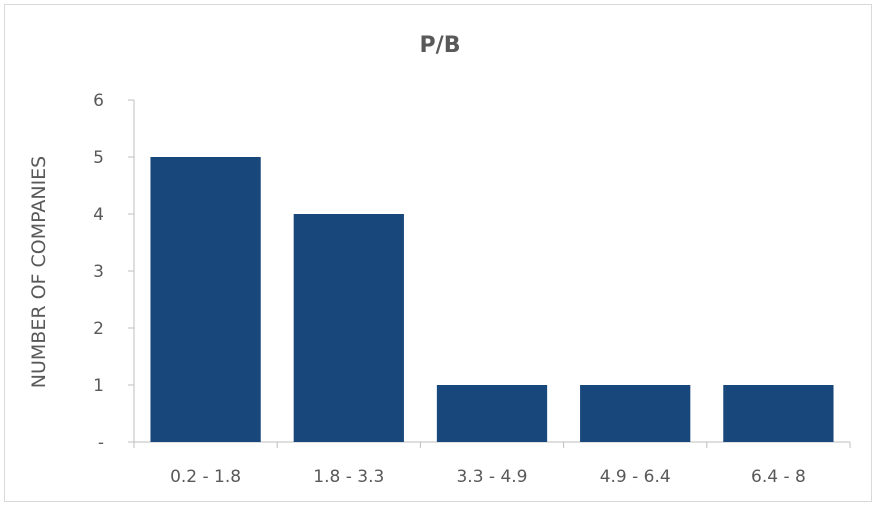 Image resolution: width=878 pixels, height=507 pixels. Describe the element at coordinates (98, 101) in the screenshot. I see `y-tick-label: 6` at that location.